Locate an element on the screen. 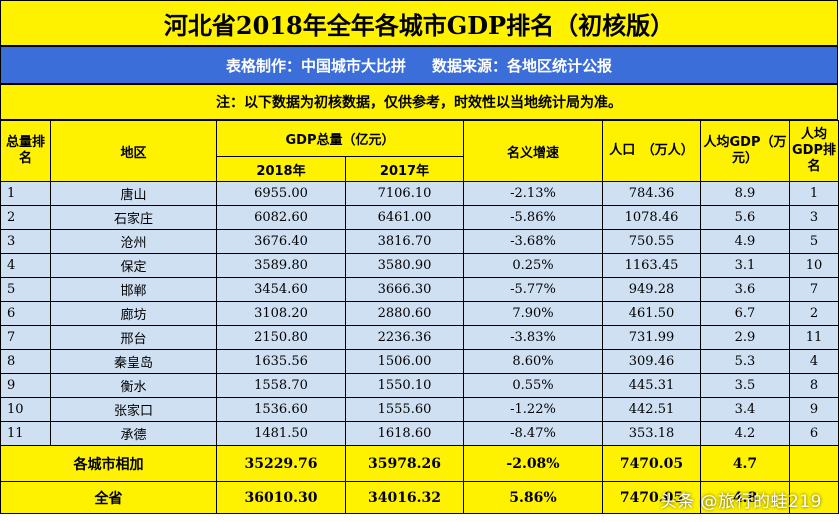  cell-gdp-2018: 3108.20 is located at coordinates (281, 313).